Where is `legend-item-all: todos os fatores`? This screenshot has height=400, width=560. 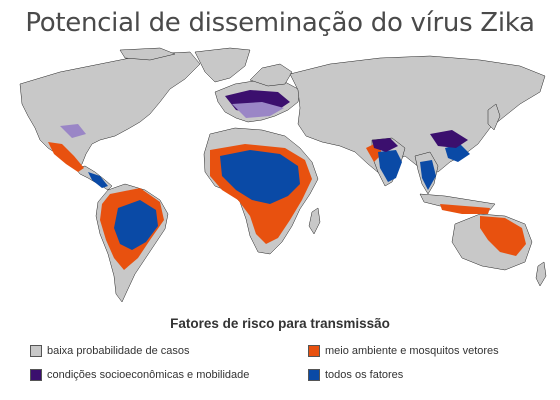
legend-item-all: todos os fatores is located at coordinates (355, 375).